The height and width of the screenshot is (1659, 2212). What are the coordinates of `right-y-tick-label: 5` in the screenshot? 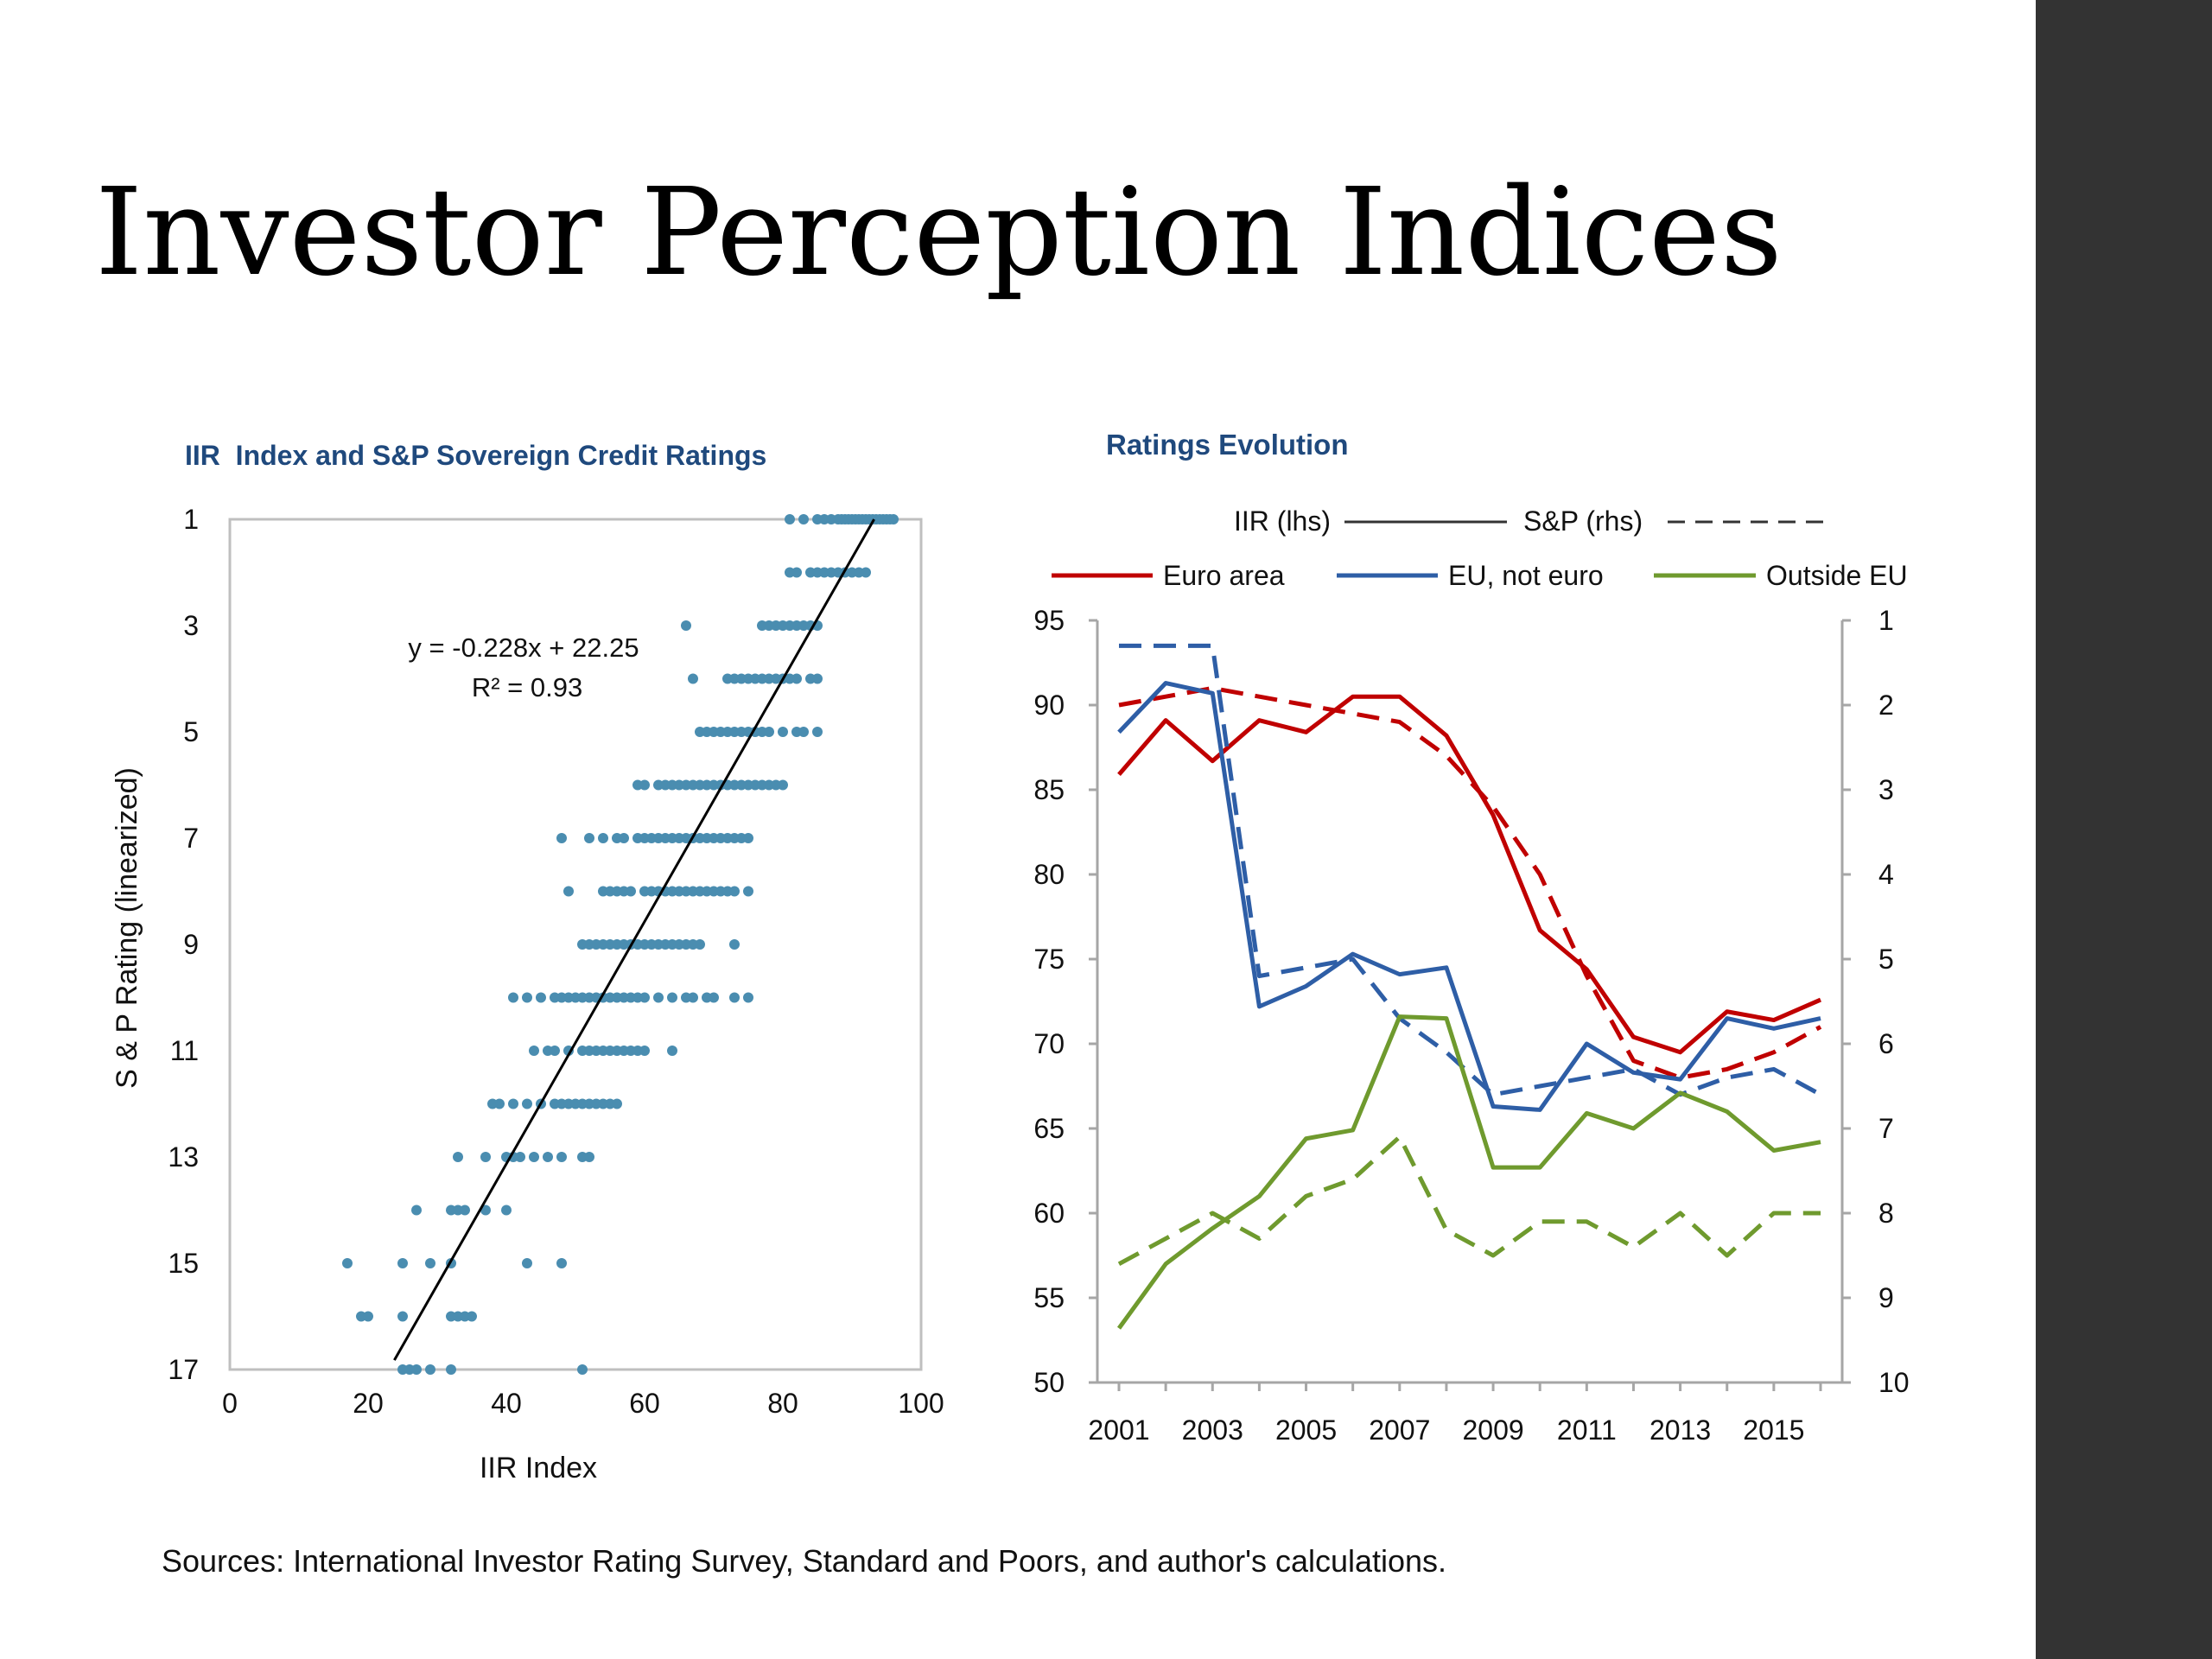 It's located at (1886, 959).